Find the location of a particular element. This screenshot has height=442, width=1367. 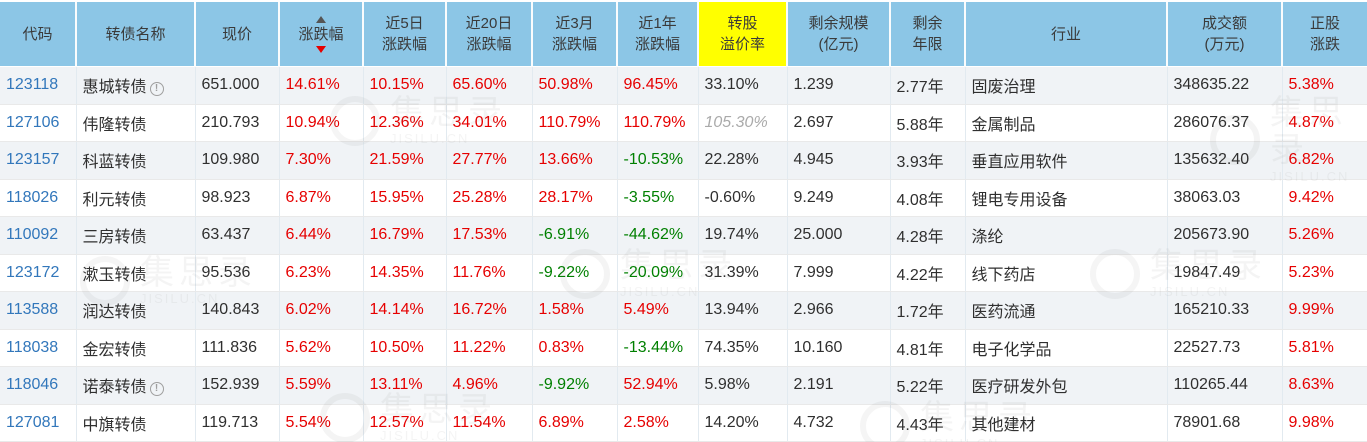

cell-chg: 10.94% is located at coordinates (321, 123).